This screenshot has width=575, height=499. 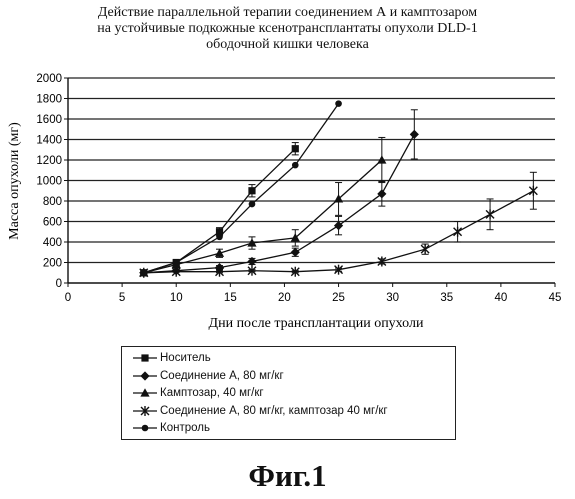 I want to click on figure-caption: Фиг.1, so click(x=287, y=476).